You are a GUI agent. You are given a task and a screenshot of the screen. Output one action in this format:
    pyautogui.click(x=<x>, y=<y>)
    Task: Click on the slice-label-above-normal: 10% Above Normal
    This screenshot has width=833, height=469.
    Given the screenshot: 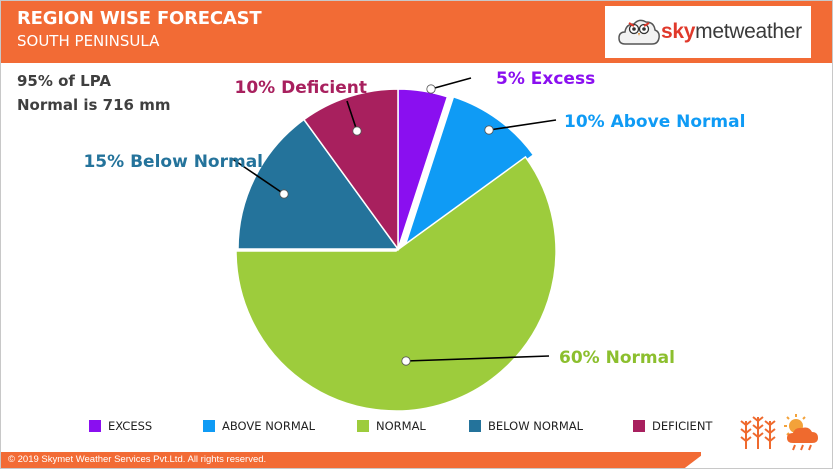 What is the action you would take?
    pyautogui.click(x=654, y=122)
    